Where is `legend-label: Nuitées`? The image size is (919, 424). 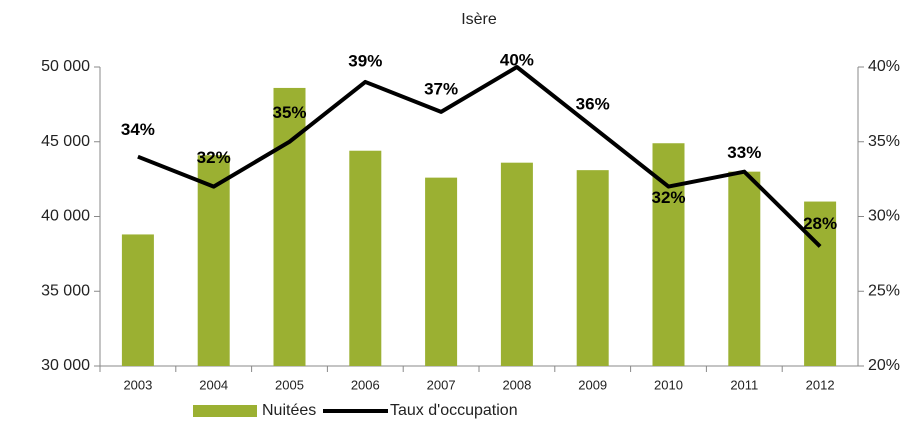 legend-label: Nuitées is located at coordinates (289, 410).